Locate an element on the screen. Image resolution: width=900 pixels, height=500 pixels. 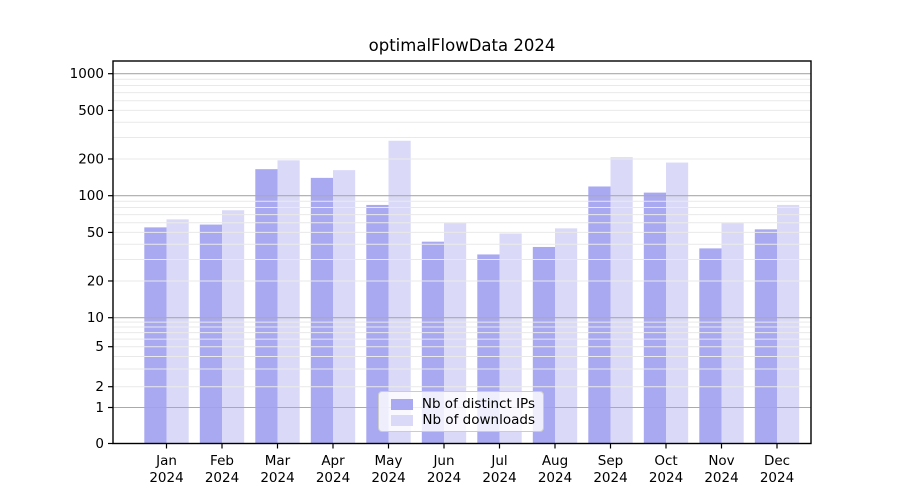
x-tick-label-mar: Mar 2024 is located at coordinates (277, 469).